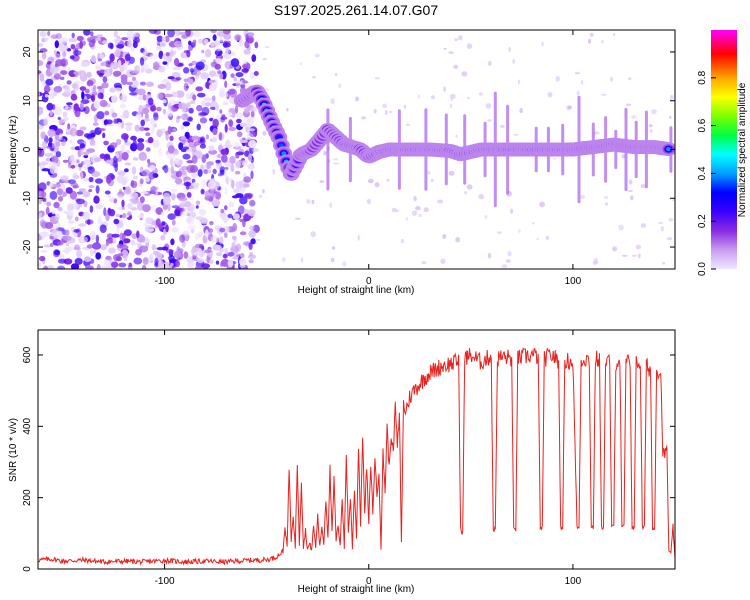 This screenshot has height=600, width=750. What do you see at coordinates (13, 150) in the screenshot?
I see `spectrogram-y-label: Frequency (Hz)` at bounding box center [13, 150].